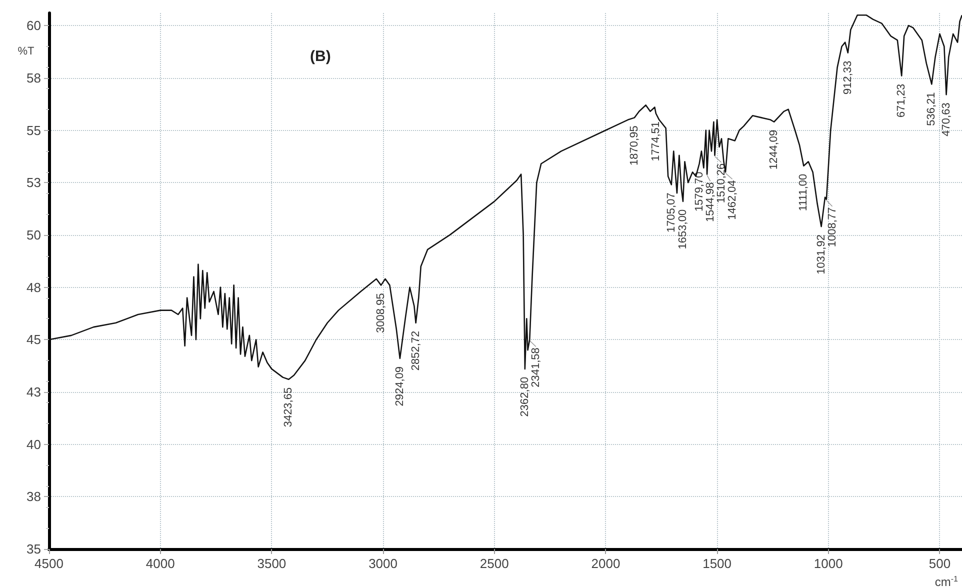 The height and width of the screenshot is (588, 962). I want to click on annotation: 671,23, so click(902, 101).